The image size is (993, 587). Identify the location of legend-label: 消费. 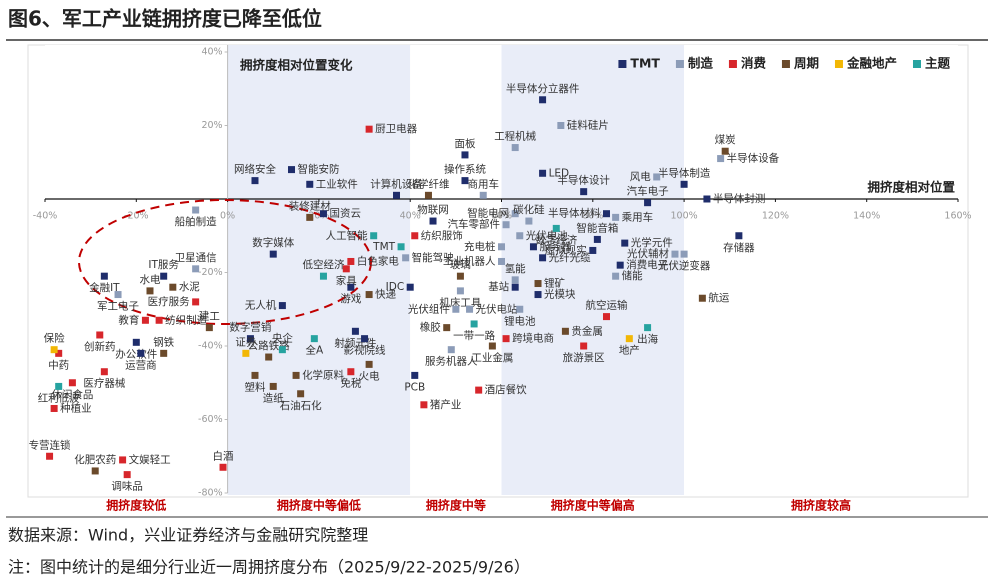
(754, 63).